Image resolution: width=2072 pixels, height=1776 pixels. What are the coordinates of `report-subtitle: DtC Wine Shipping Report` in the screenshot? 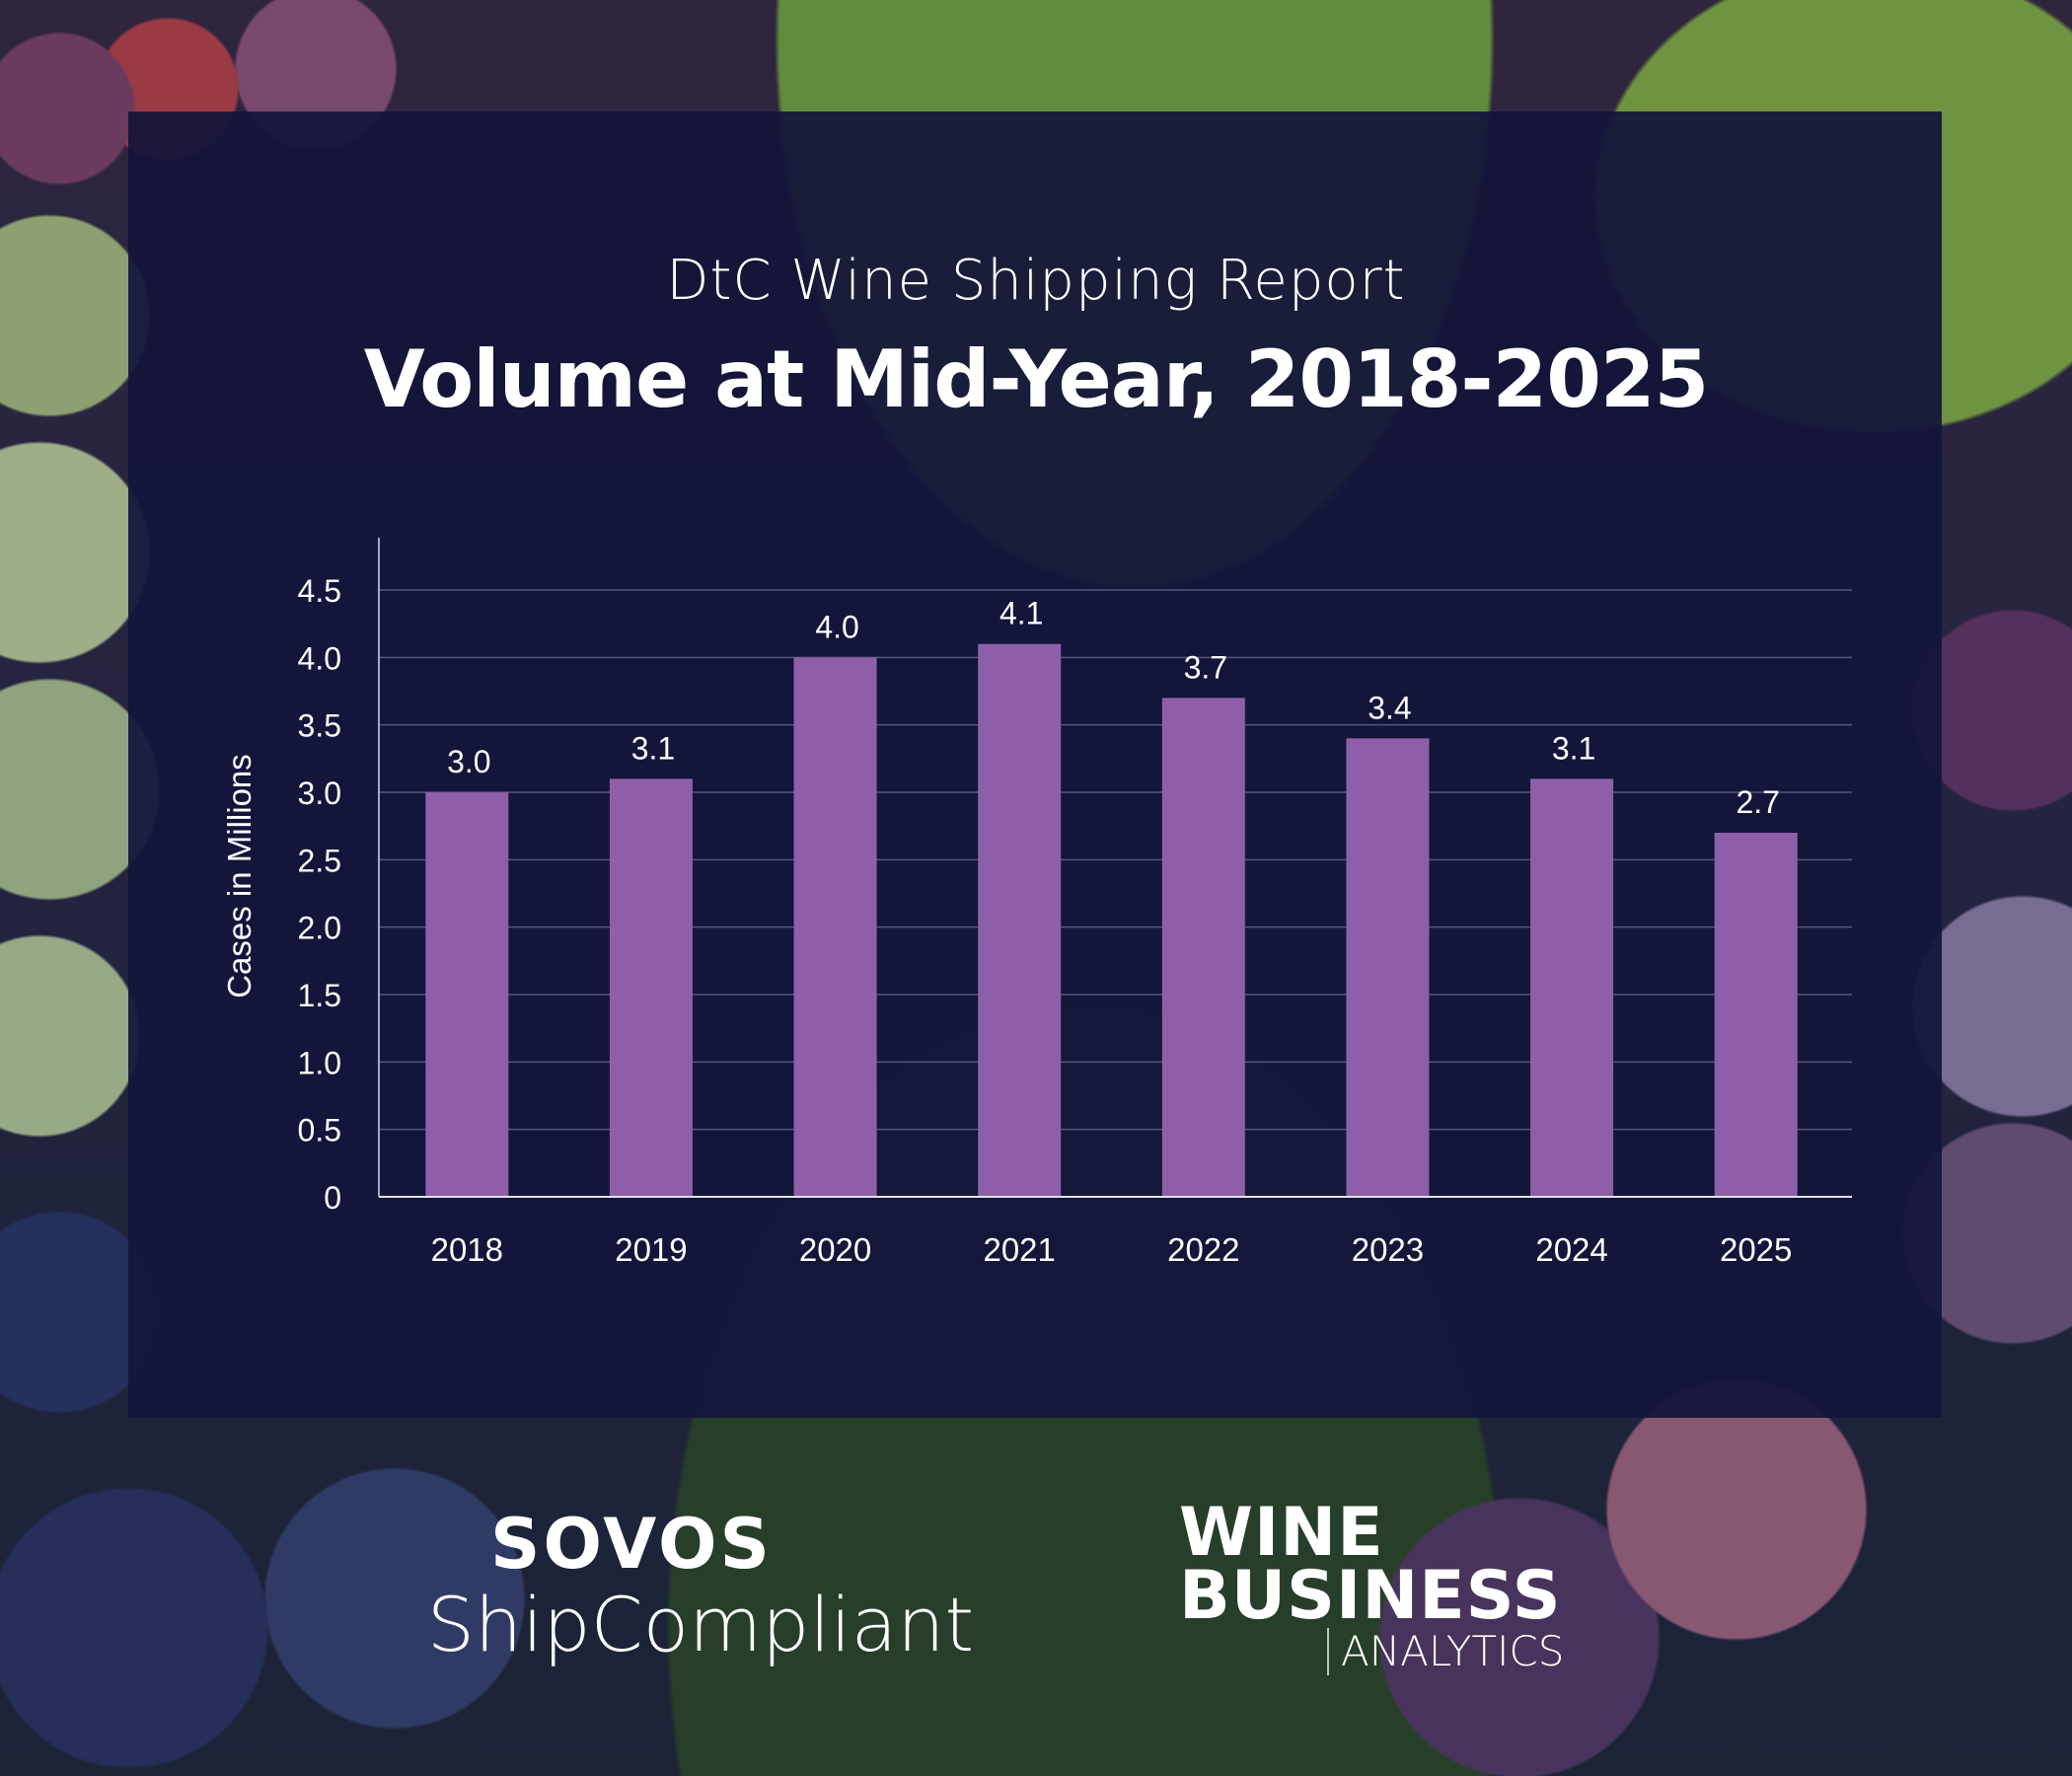 It's located at (1036, 281).